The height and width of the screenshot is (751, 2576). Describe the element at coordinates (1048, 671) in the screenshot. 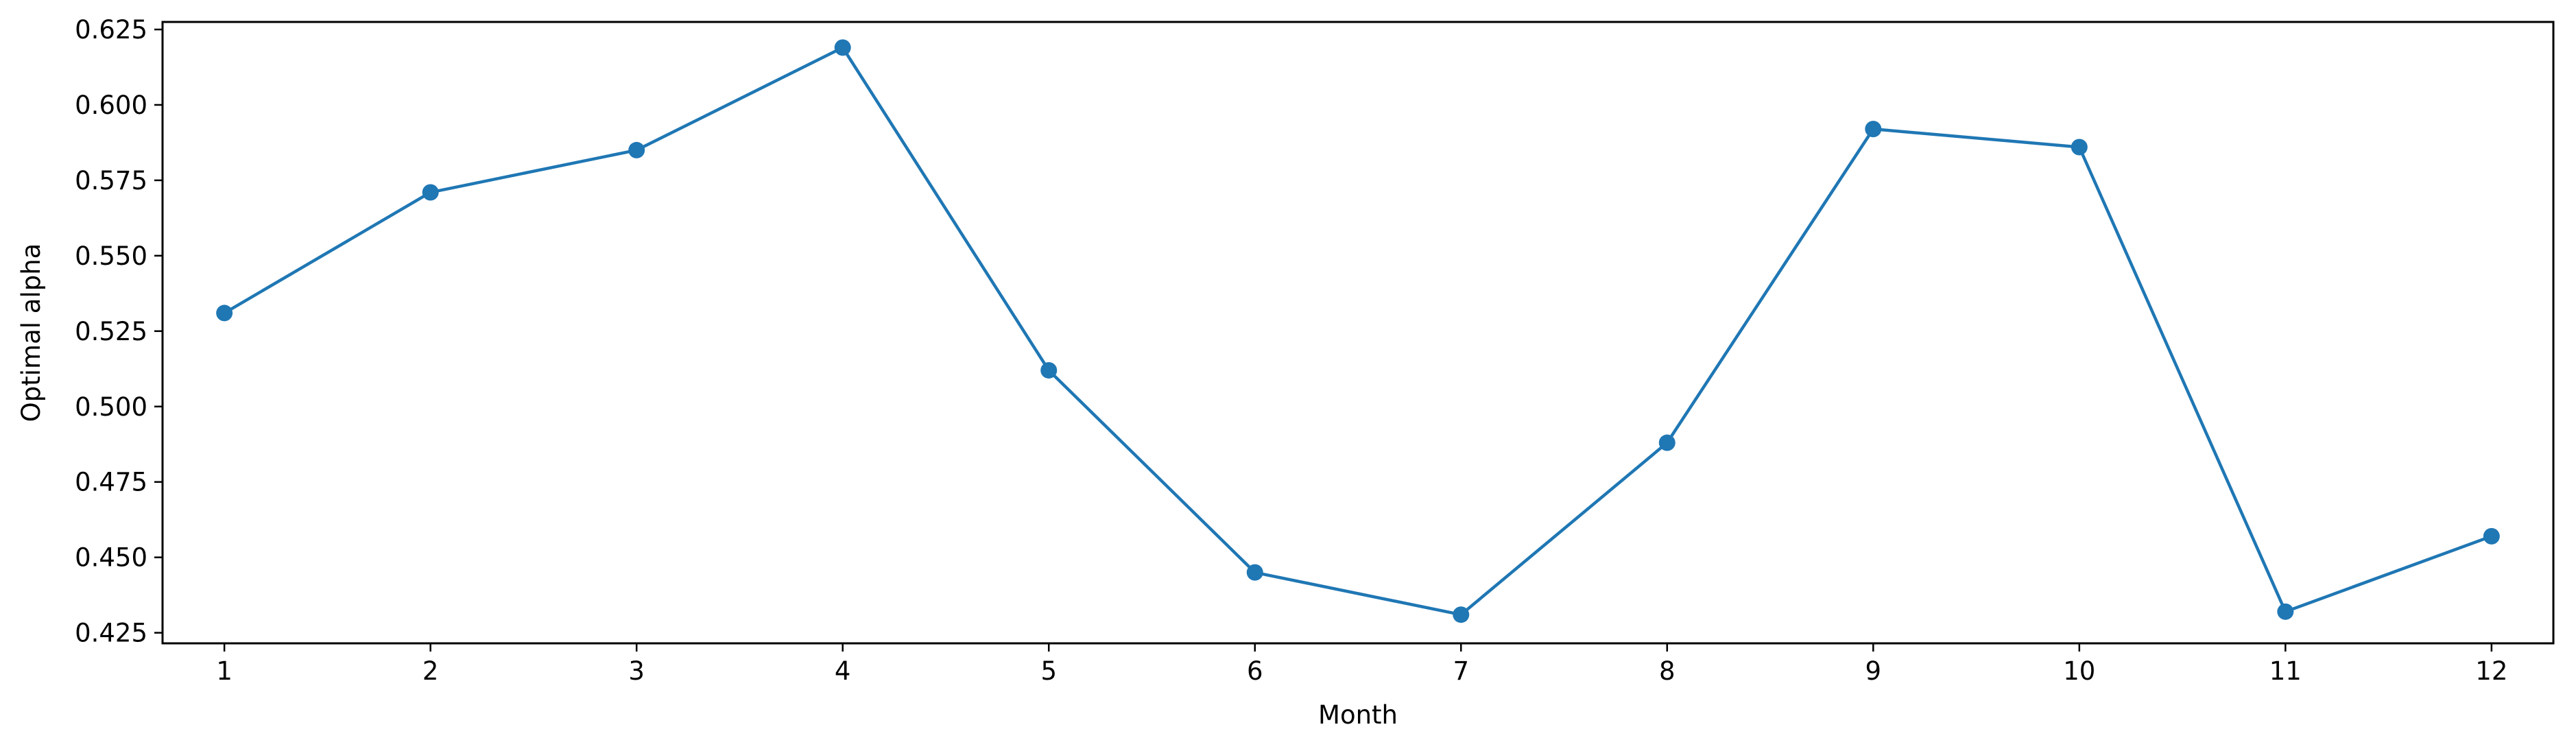

I see `x-tick-label: 5` at that location.